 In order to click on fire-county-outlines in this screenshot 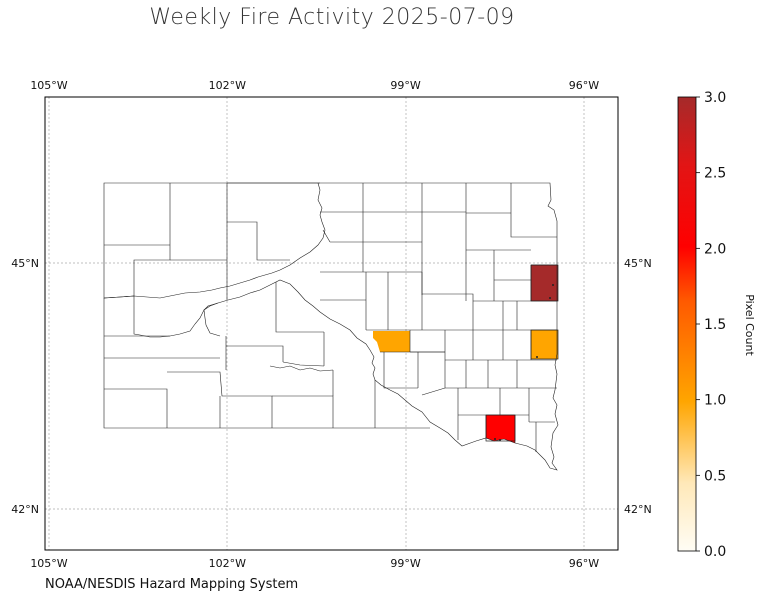, I will do `click(522, 353)`.